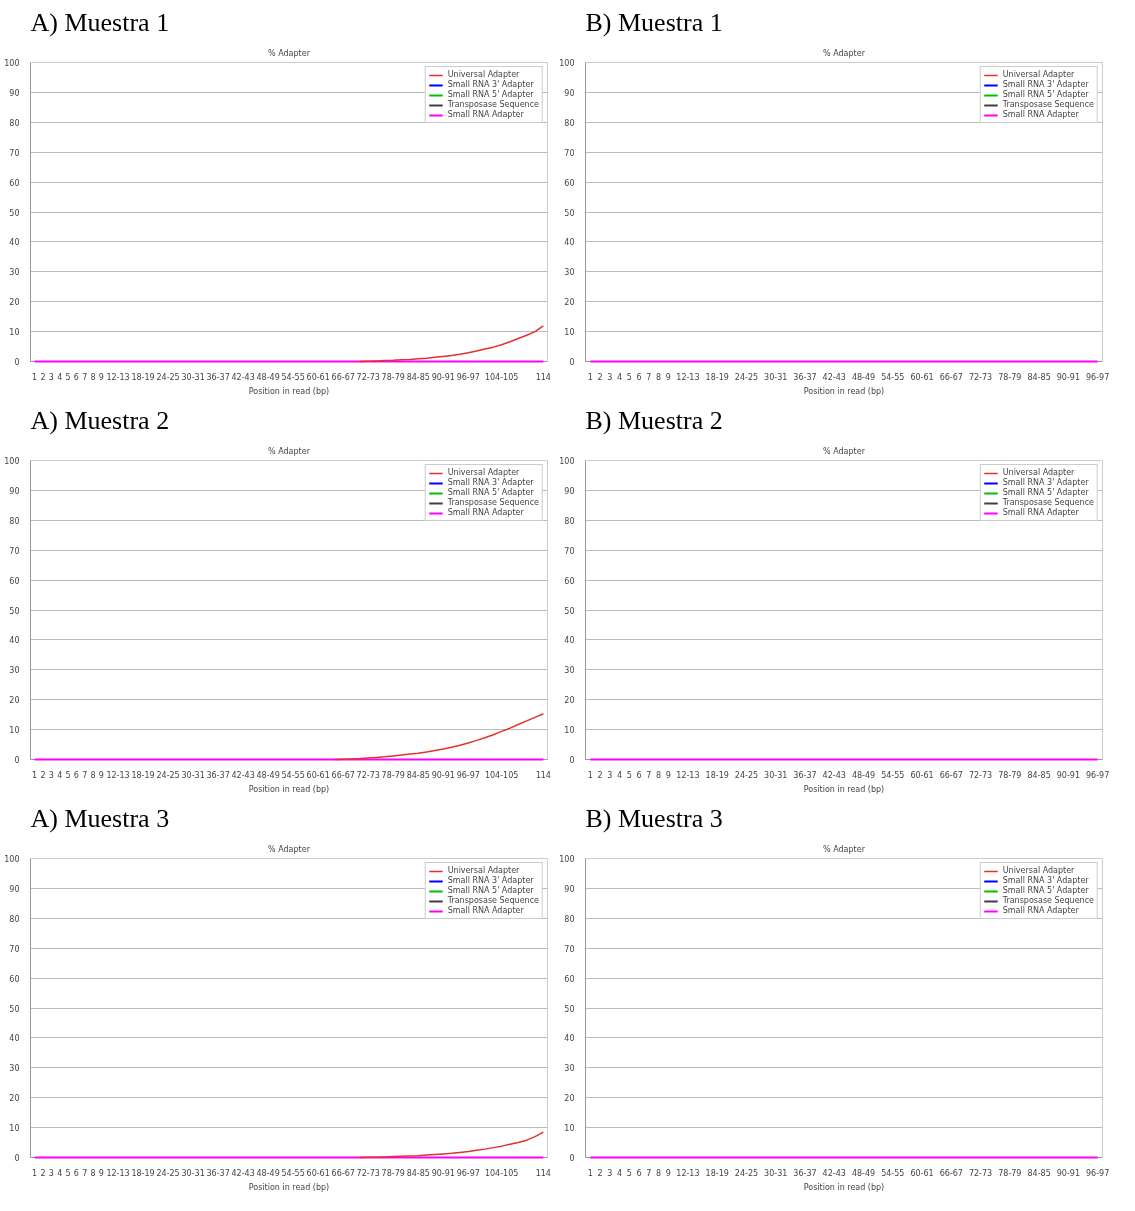 The height and width of the screenshot is (1211, 1135). Describe the element at coordinates (654, 420) in the screenshot. I see `chart-title: B) Muestra 2` at that location.